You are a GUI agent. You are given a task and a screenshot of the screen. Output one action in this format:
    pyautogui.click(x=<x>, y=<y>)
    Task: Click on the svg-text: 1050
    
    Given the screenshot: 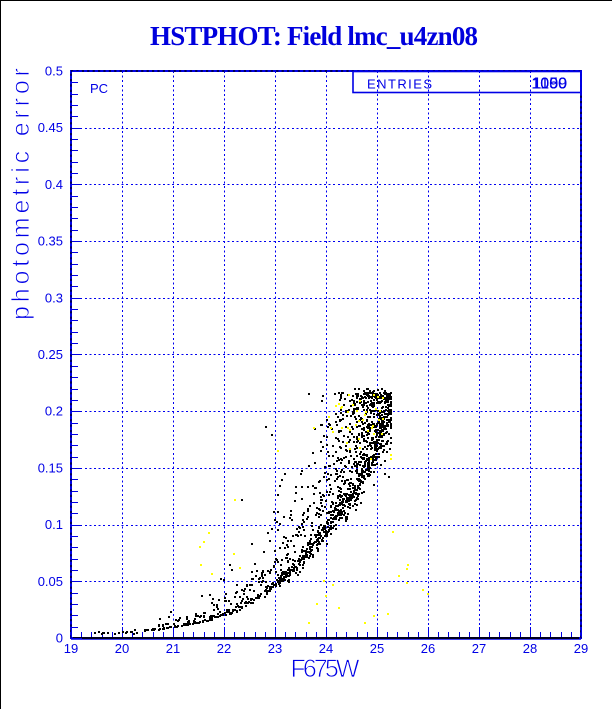 What is the action you would take?
    pyautogui.click(x=549, y=84)
    